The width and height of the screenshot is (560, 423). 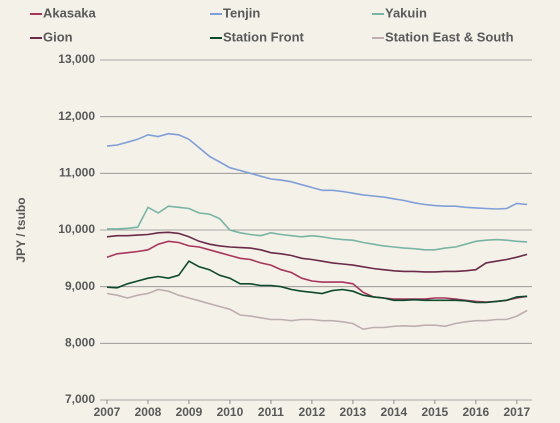 I want to click on x-tick-label: 2012, so click(x=312, y=412).